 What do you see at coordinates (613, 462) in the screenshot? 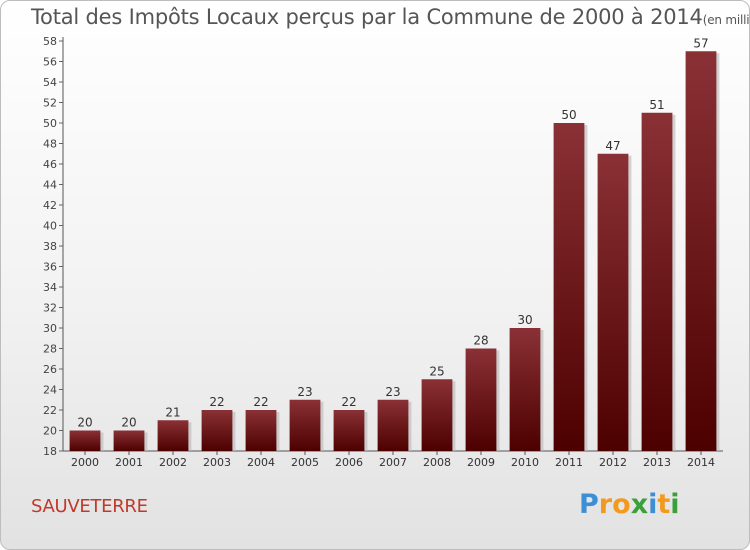
I see `x-tick-label: 2012` at bounding box center [613, 462].